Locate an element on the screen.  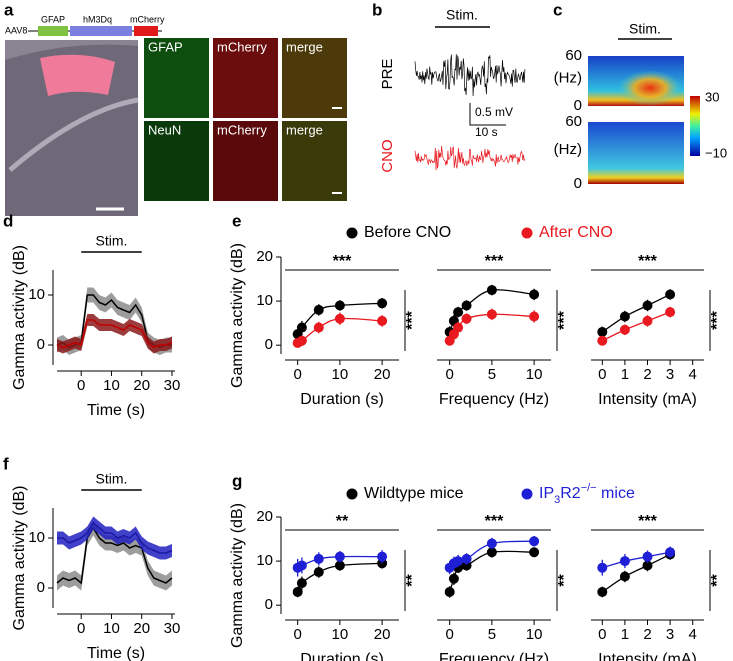
row-label: CNO is located at coordinates (387, 155).